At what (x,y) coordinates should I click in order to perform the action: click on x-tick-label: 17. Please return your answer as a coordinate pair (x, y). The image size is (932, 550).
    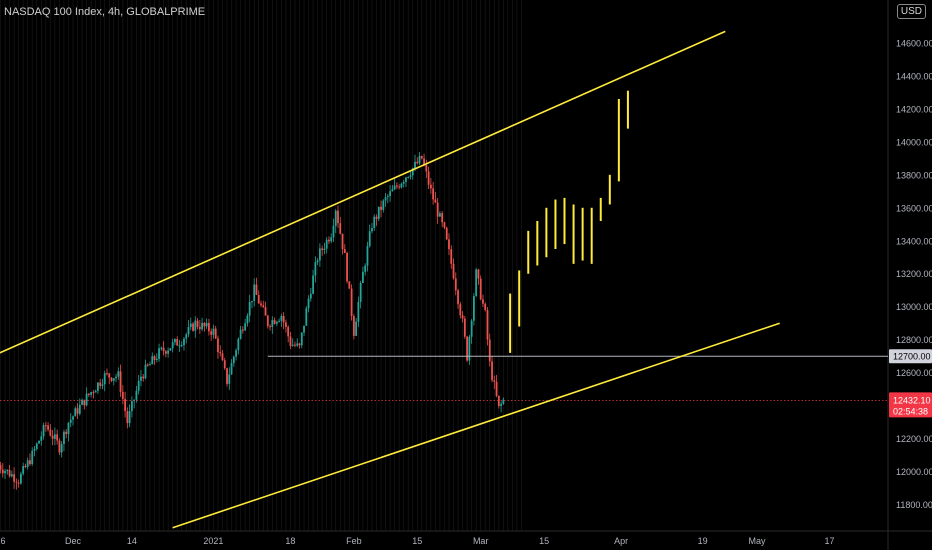
    Looking at the image, I should click on (830, 541).